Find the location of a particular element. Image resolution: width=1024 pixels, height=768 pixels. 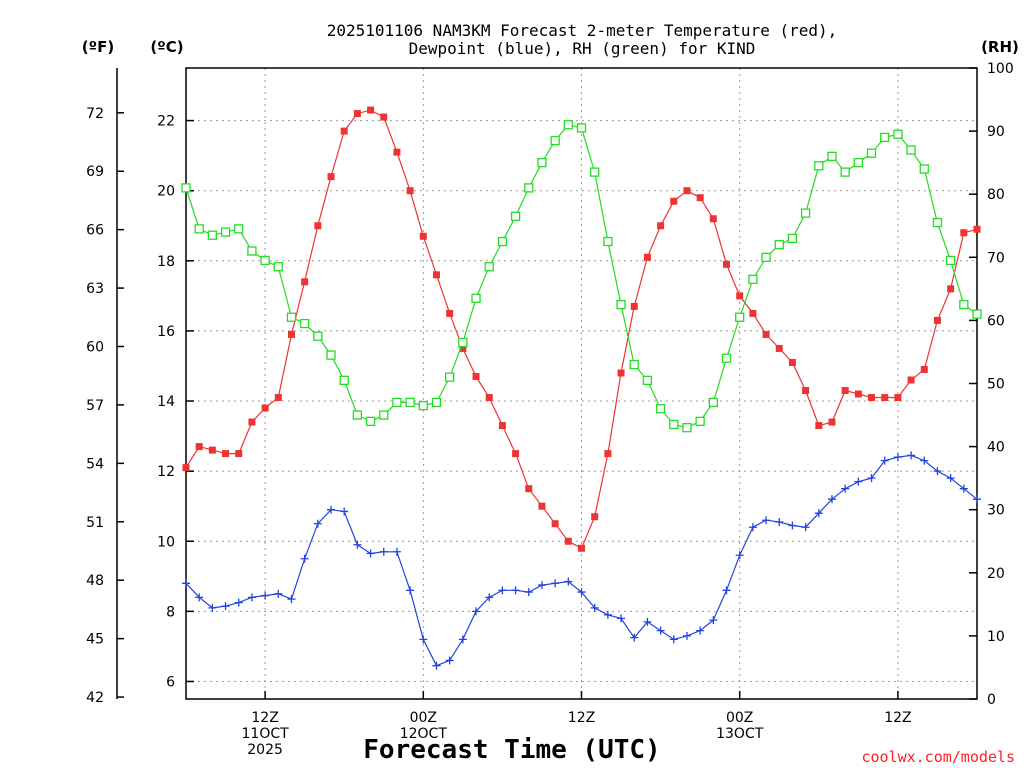

celsius-tick-label: 16 is located at coordinates (166, 332).